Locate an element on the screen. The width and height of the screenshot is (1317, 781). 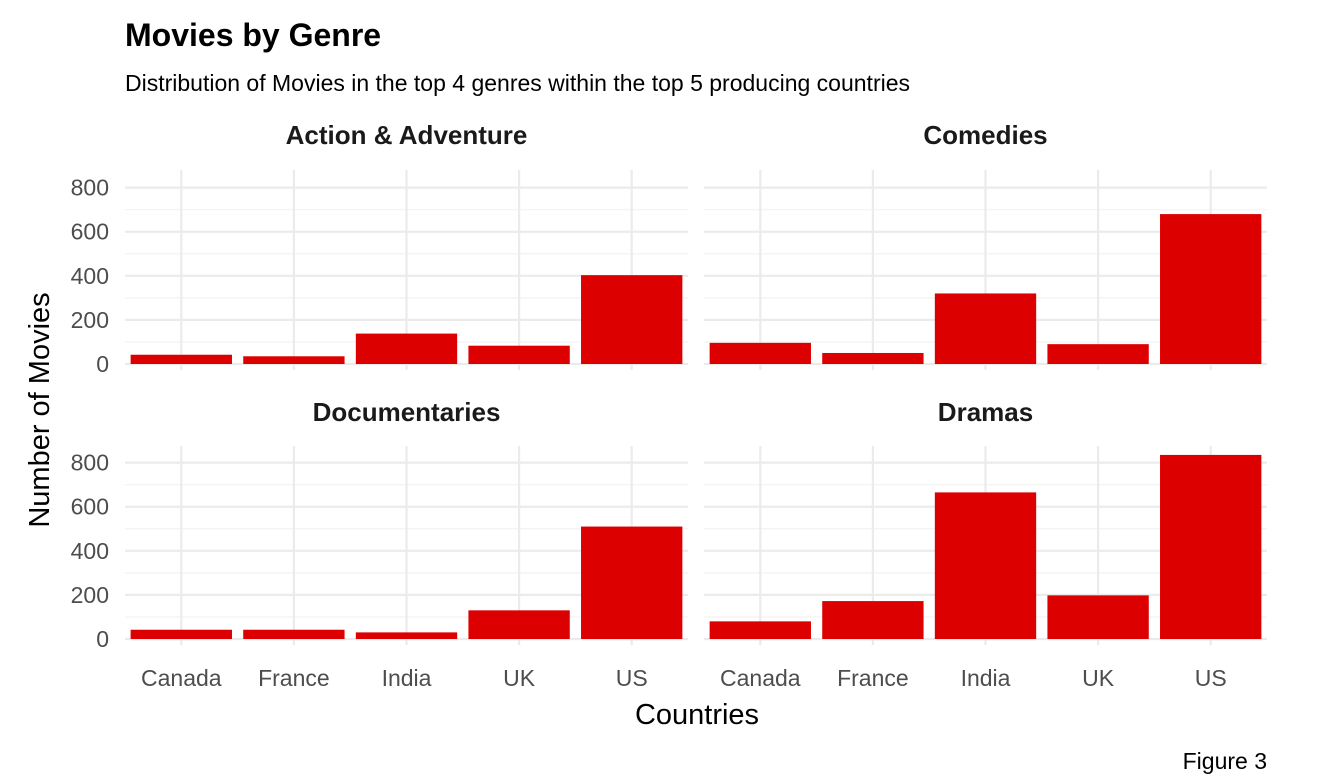
y-axis-title: Number of Movies is located at coordinates (40, 409).